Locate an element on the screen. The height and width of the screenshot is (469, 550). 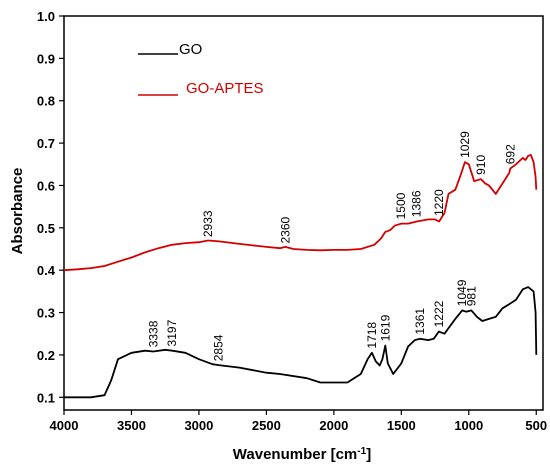
peak-label-1386: 1386 is located at coordinates (417, 203).